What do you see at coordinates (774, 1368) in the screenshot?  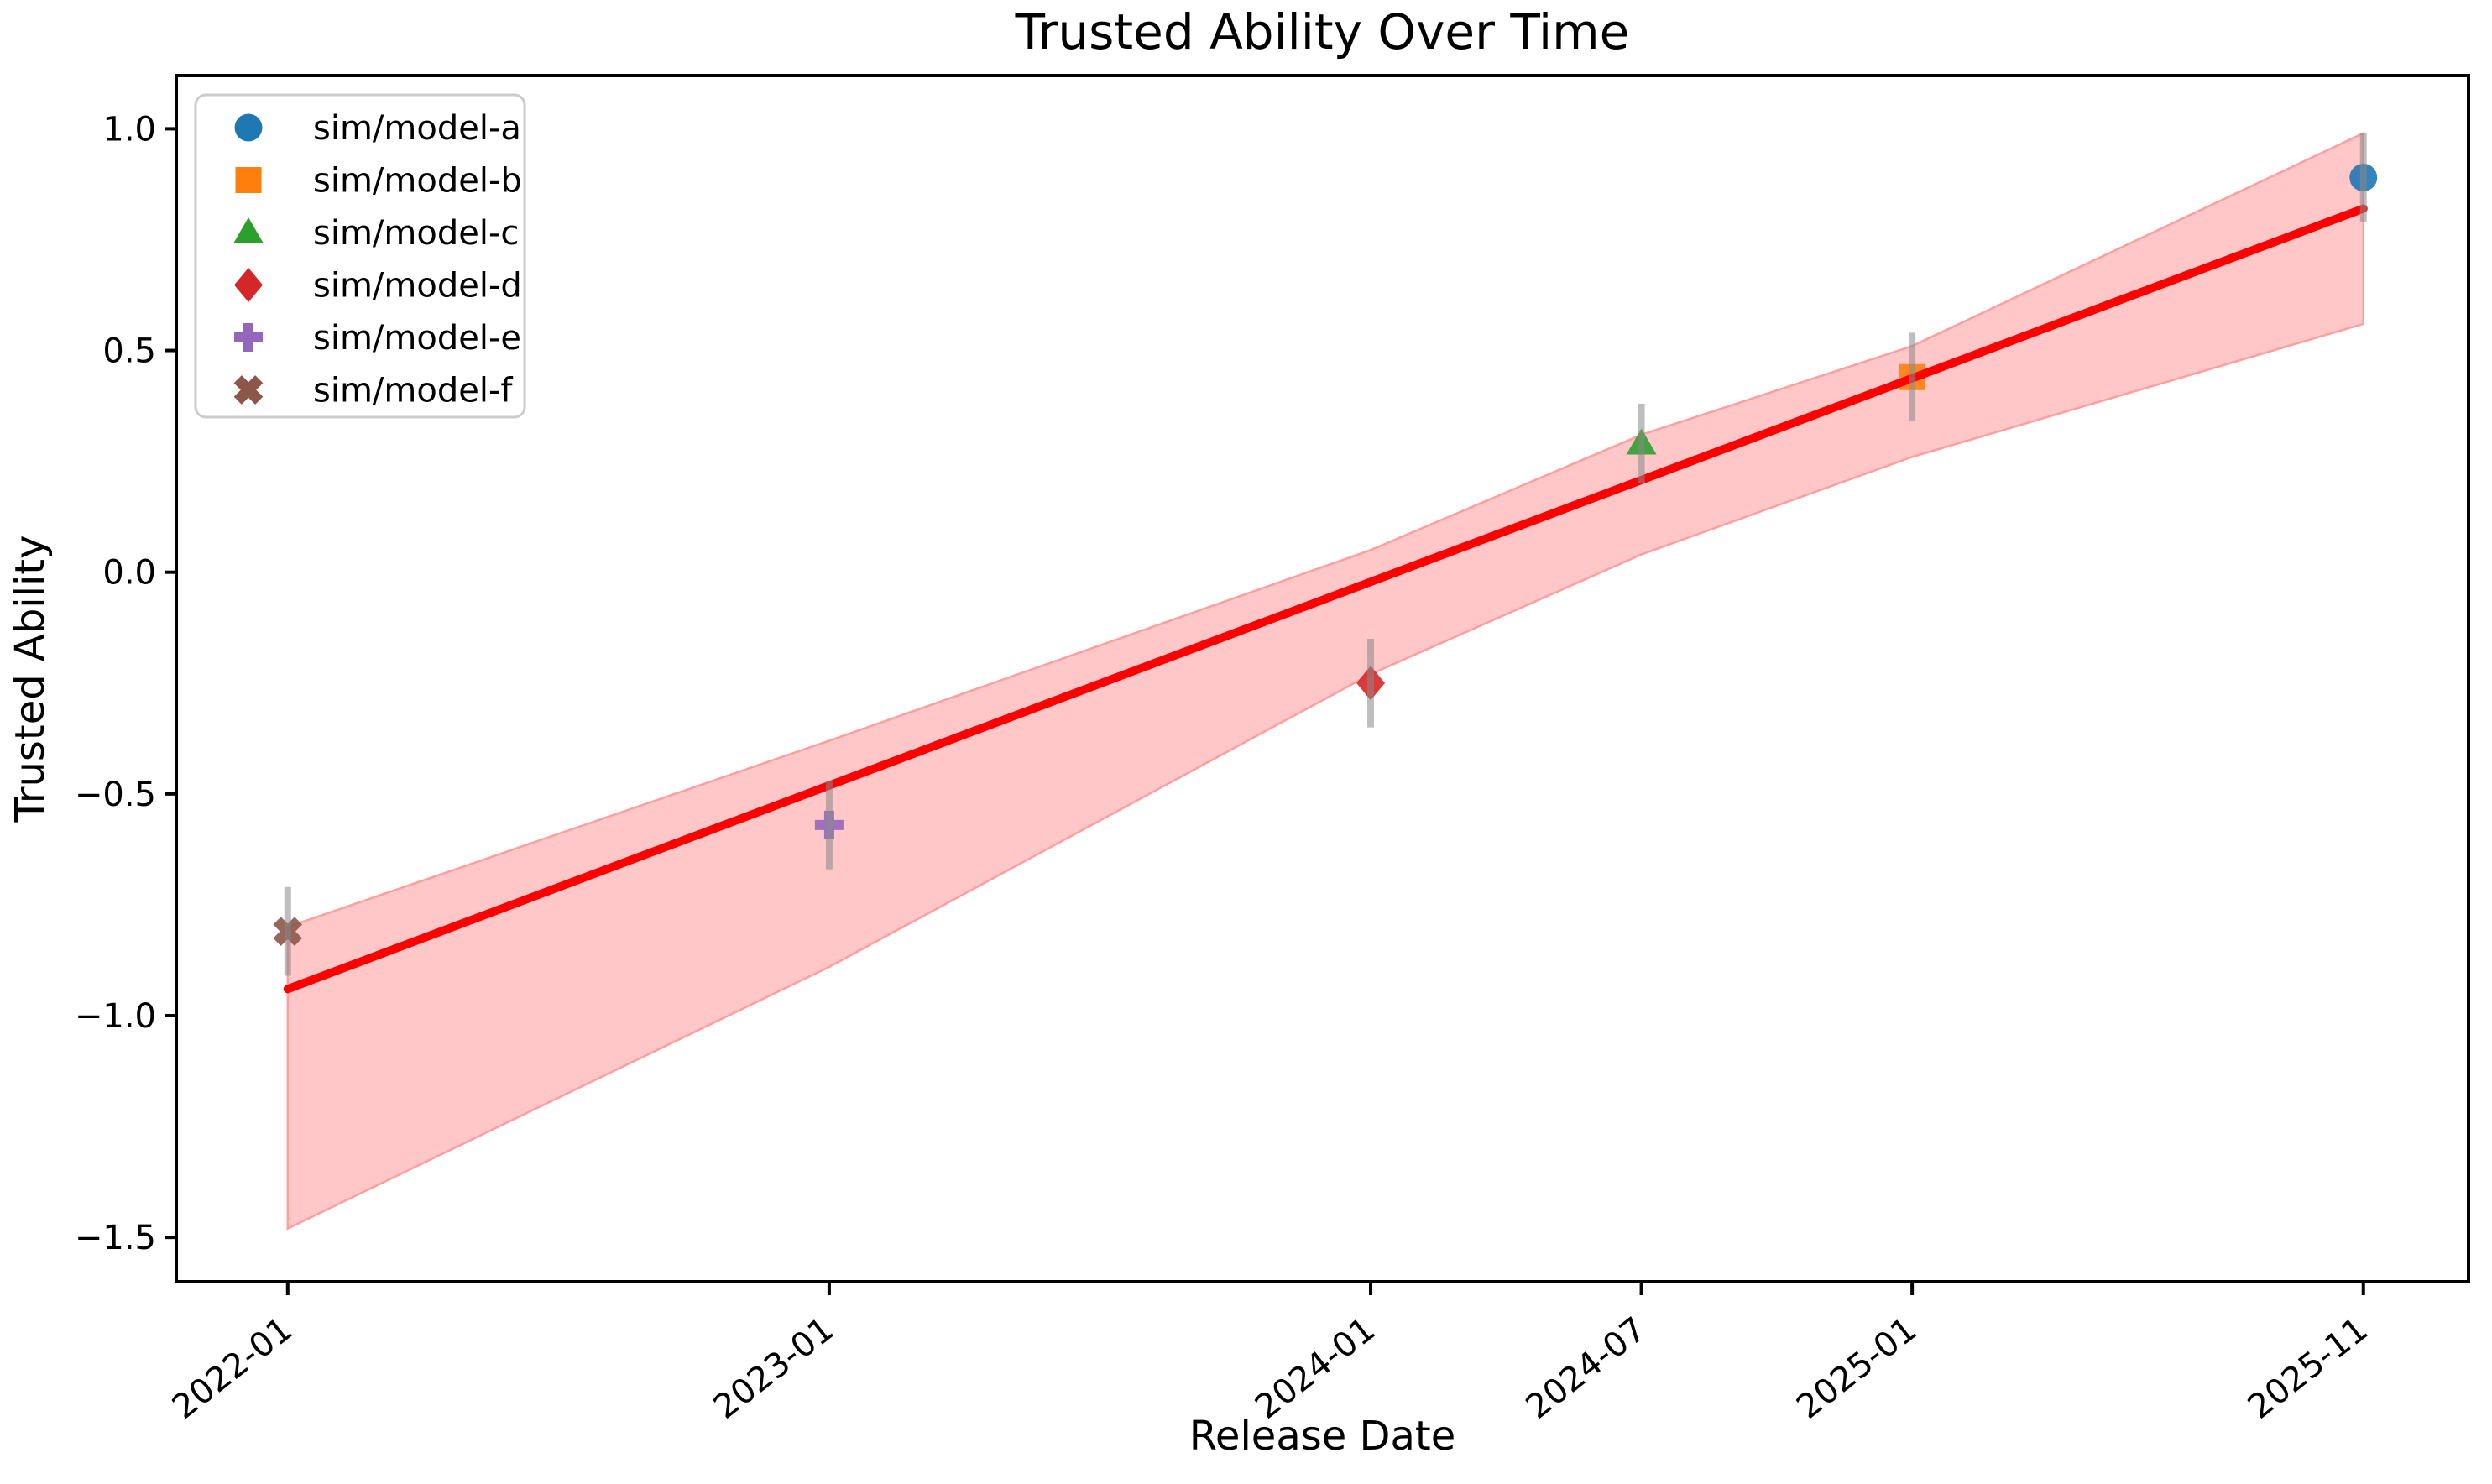 I see `x-tick-label: 2023-01` at bounding box center [774, 1368].